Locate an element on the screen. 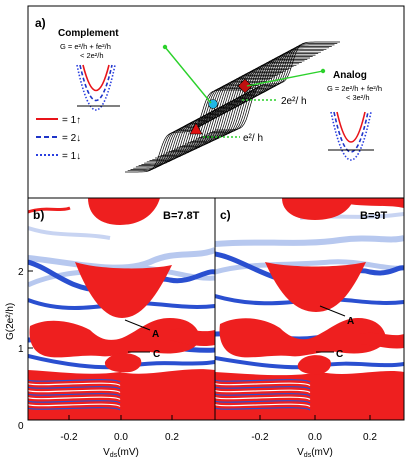  plateau-1-label: e²/ h is located at coordinates (253, 138).